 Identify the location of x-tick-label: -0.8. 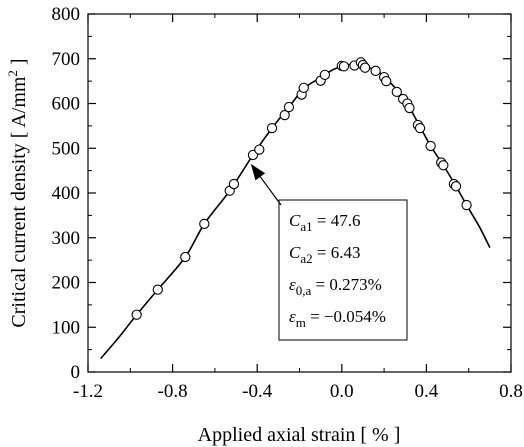
(173, 391).